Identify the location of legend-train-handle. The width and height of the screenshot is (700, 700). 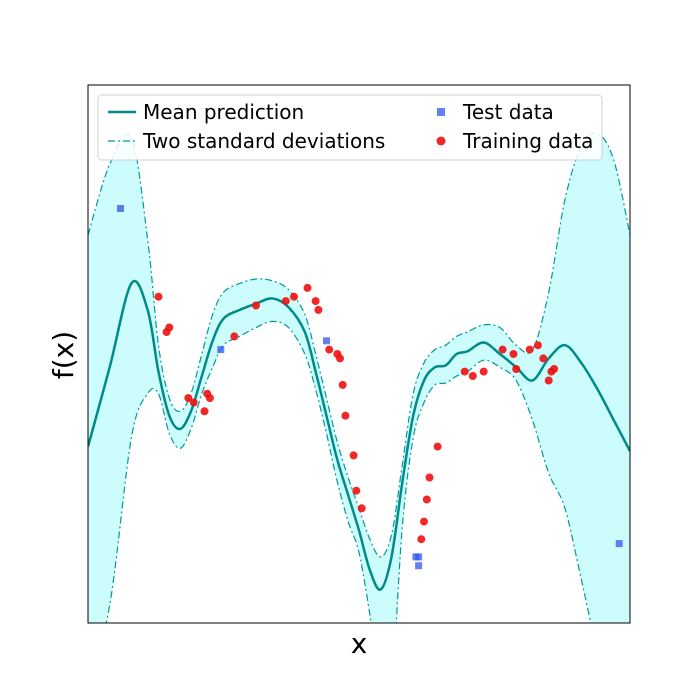
(441, 141).